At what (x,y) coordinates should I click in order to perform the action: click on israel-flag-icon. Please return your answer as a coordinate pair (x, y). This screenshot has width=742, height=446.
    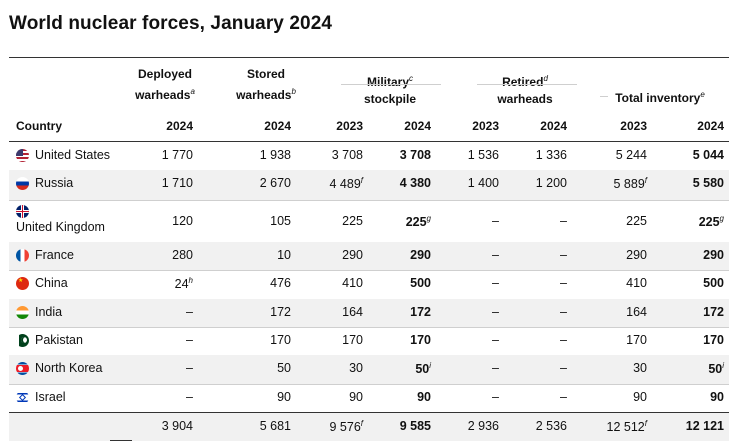
    Looking at the image, I should click on (22, 397).